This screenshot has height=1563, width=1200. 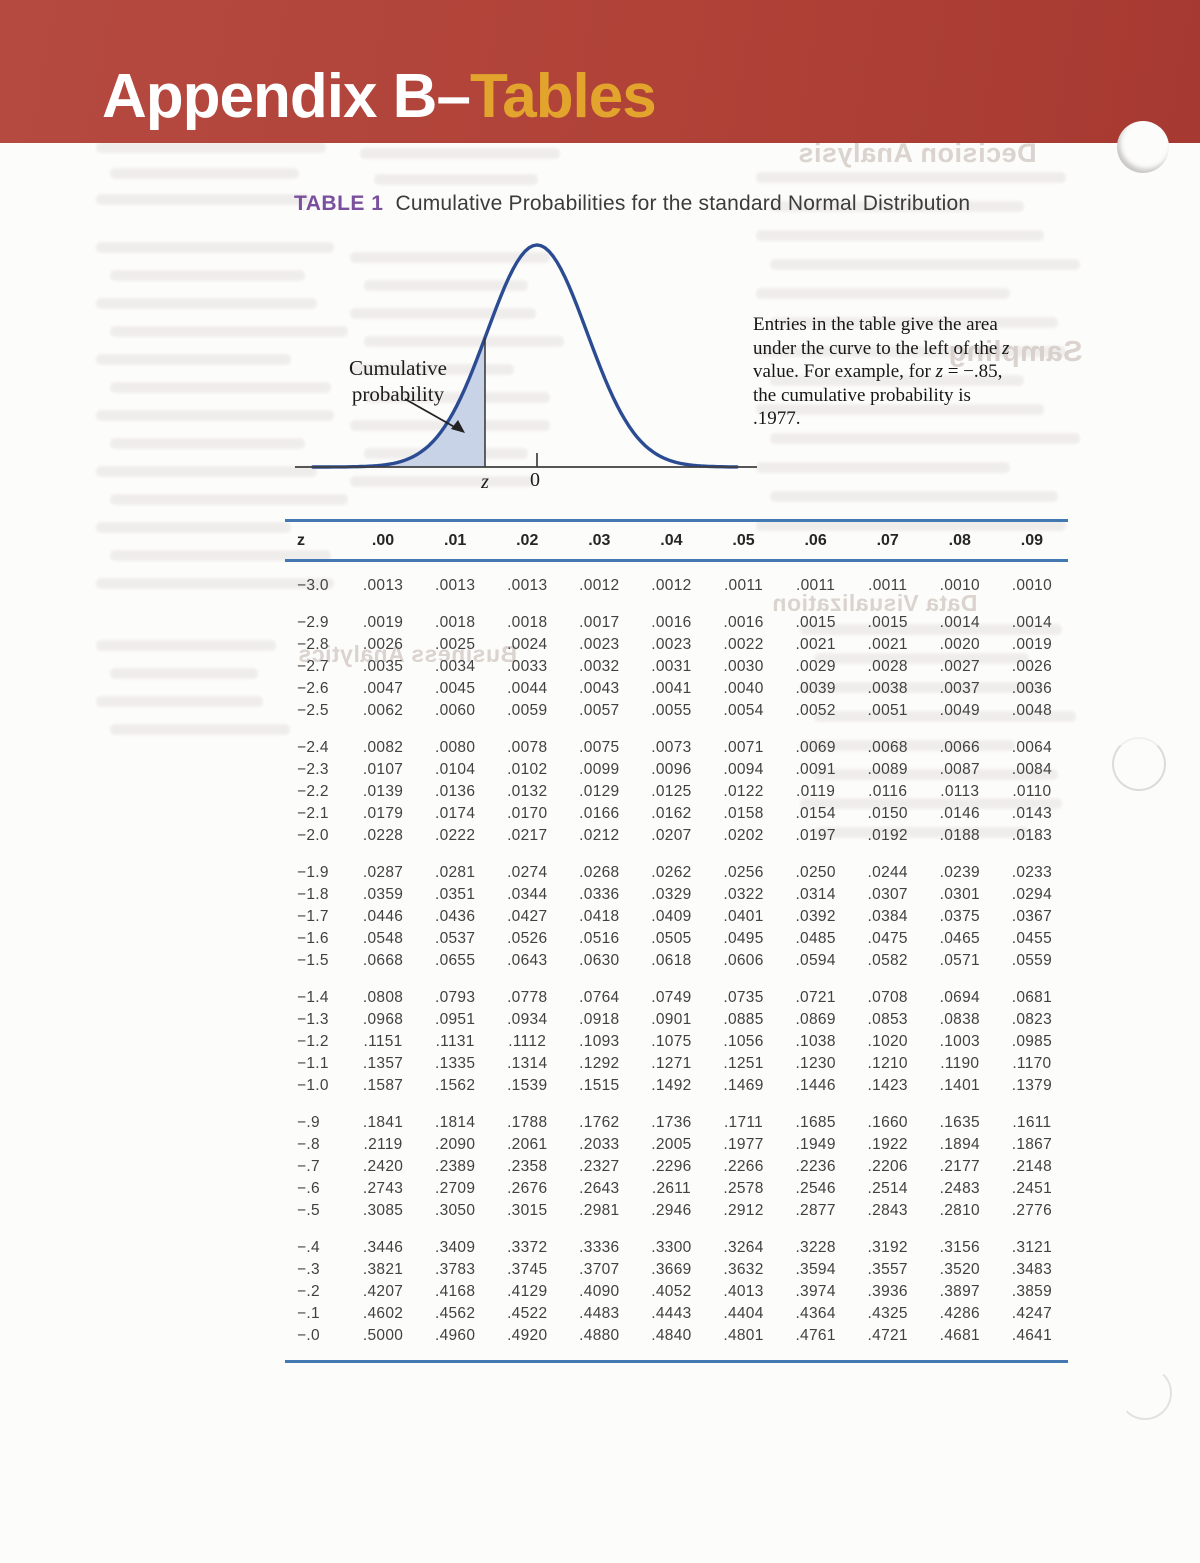 I want to click on probability-cell: .2776, so click(x=1032, y=1210).